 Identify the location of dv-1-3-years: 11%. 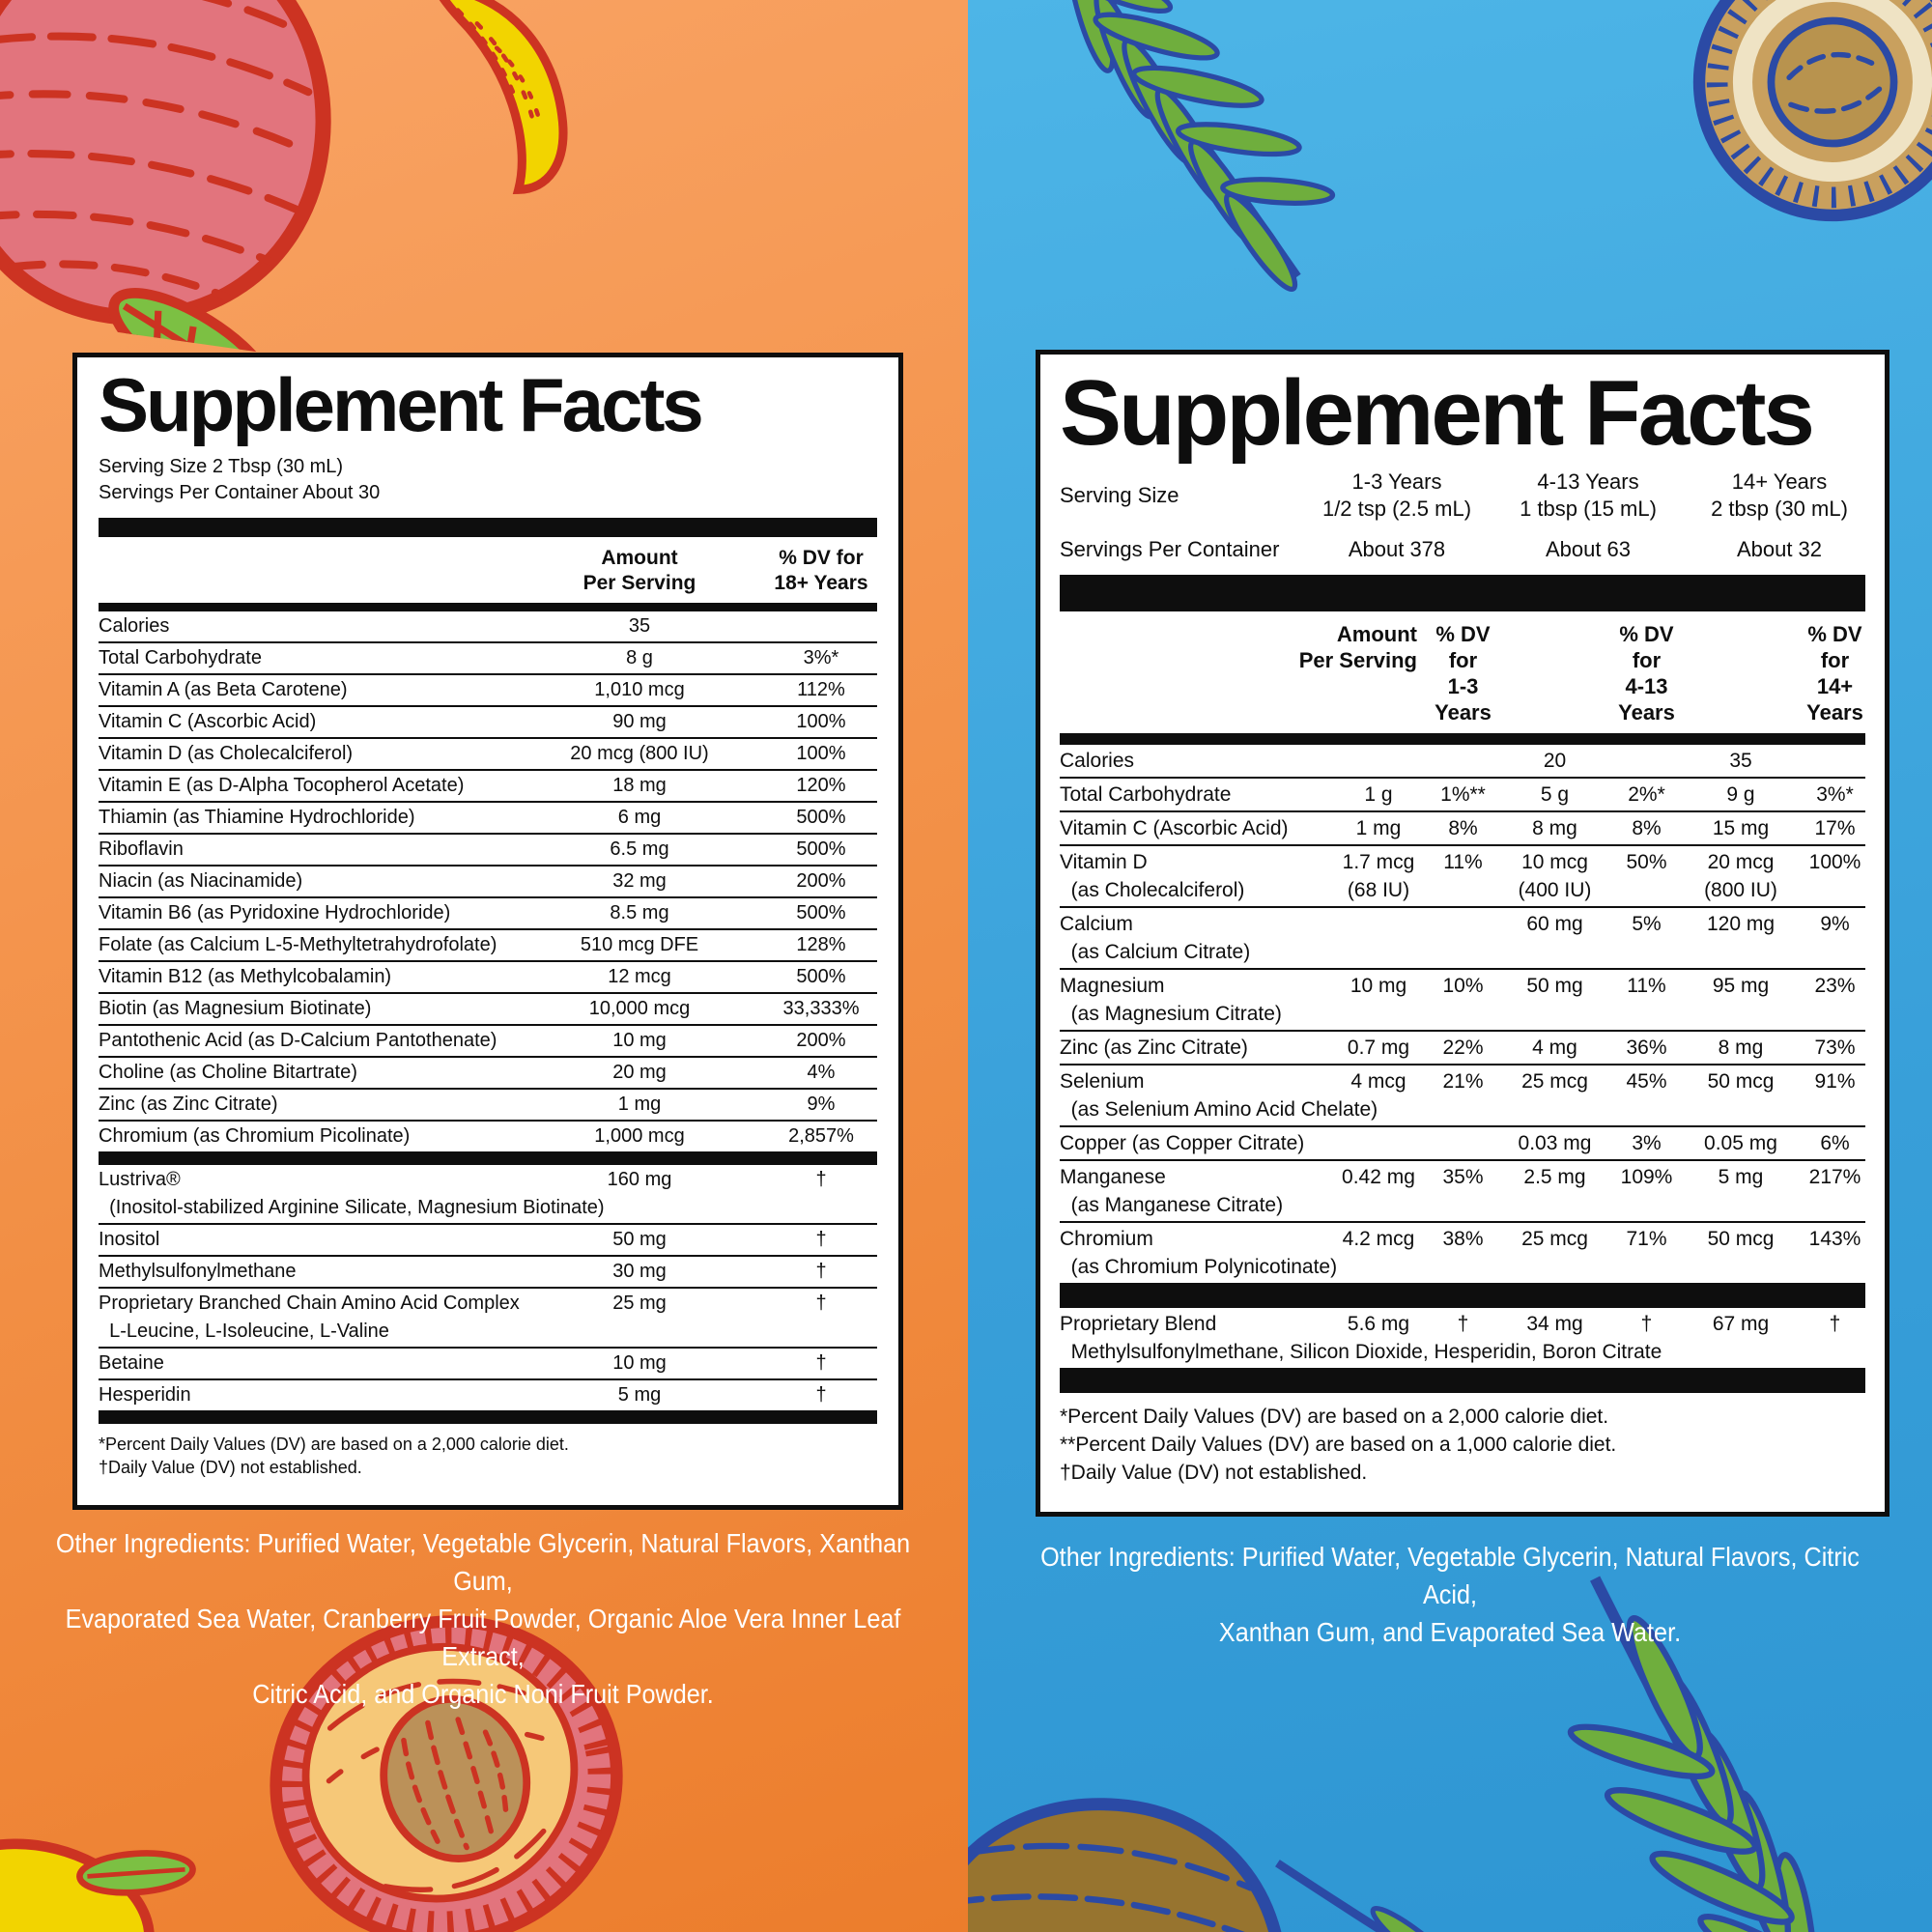
(1463, 861).